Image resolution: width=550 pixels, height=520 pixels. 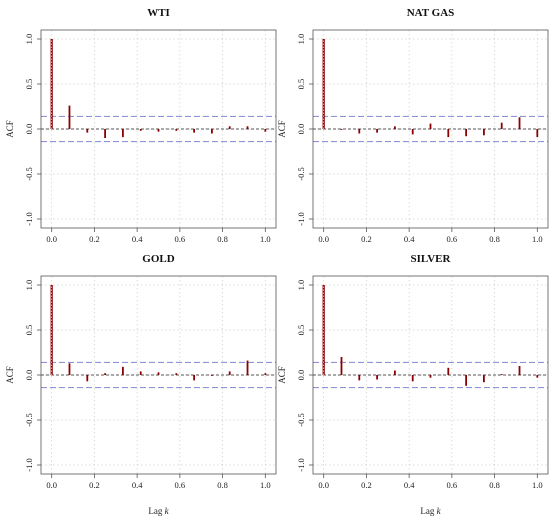 I want to click on panel-title: WTI, so click(x=158, y=13).